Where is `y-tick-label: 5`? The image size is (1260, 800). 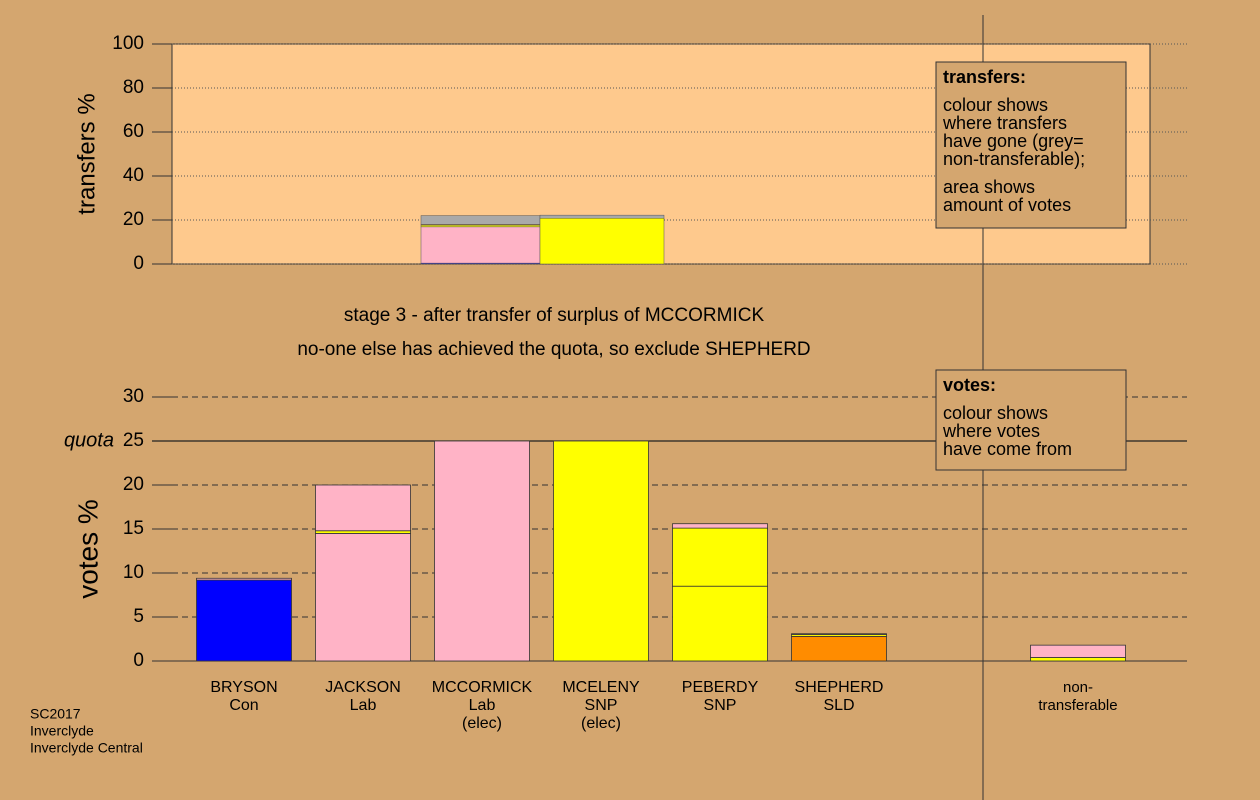
y-tick-label: 5 is located at coordinates (138, 616).